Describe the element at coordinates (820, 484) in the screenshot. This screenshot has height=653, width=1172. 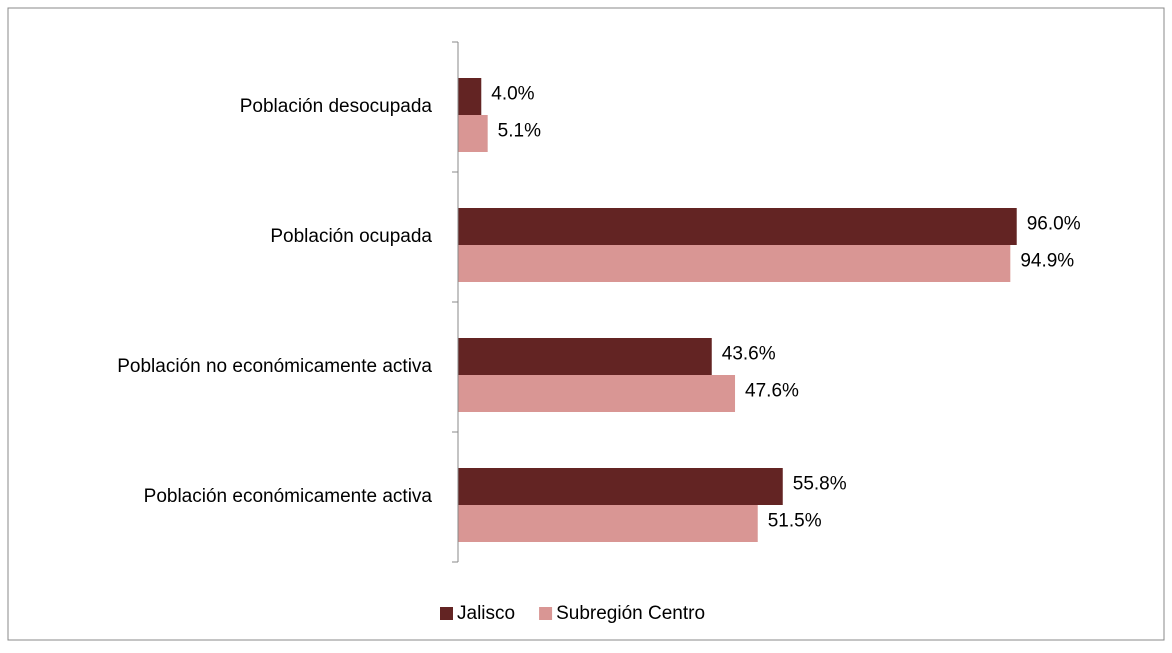
I see `data-label: 55.8%` at that location.